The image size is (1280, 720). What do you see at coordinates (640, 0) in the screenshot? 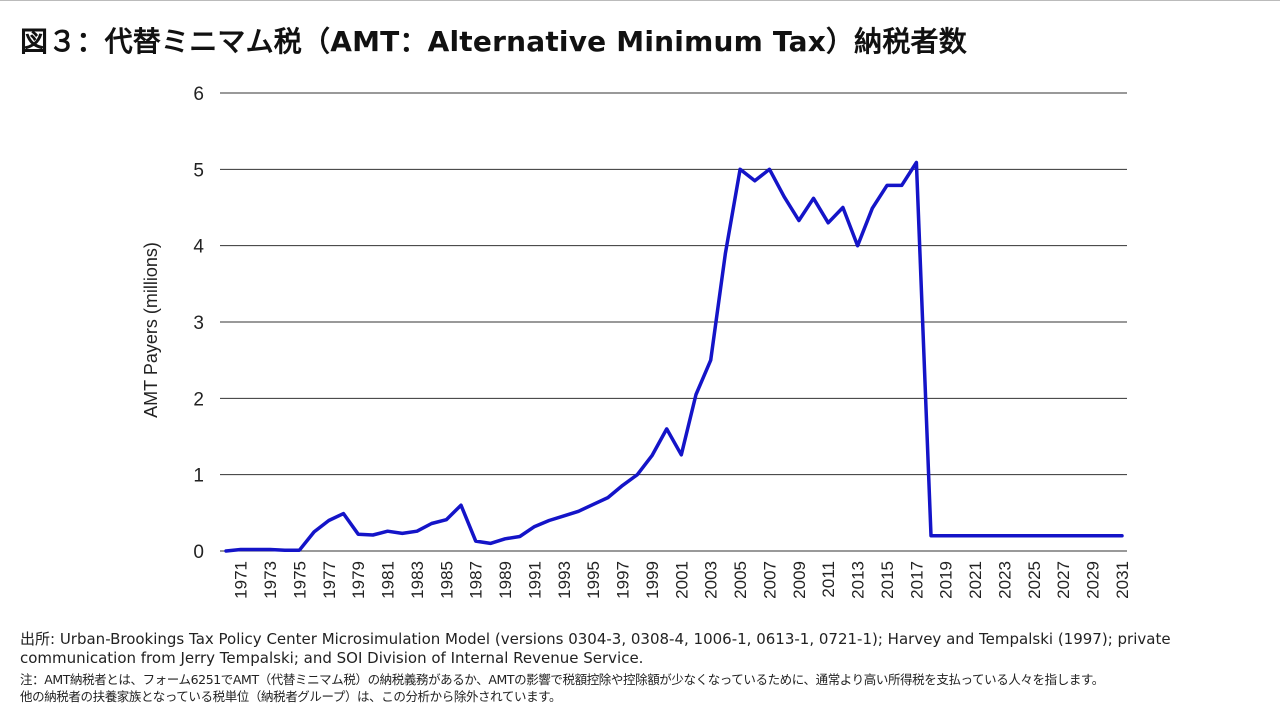
I see `top-border` at bounding box center [640, 0].